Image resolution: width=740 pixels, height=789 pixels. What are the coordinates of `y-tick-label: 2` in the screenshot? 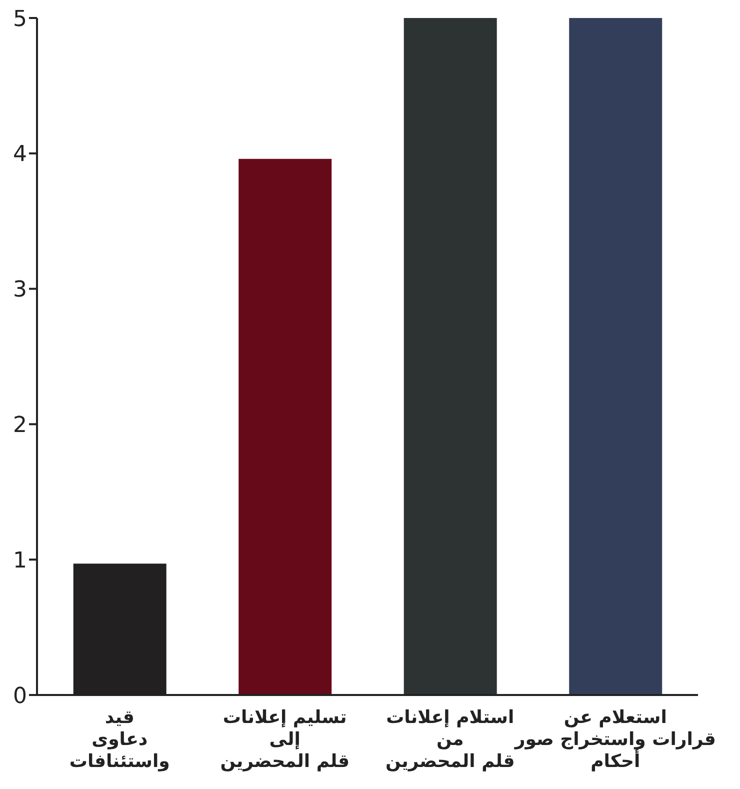 It's located at (20, 425).